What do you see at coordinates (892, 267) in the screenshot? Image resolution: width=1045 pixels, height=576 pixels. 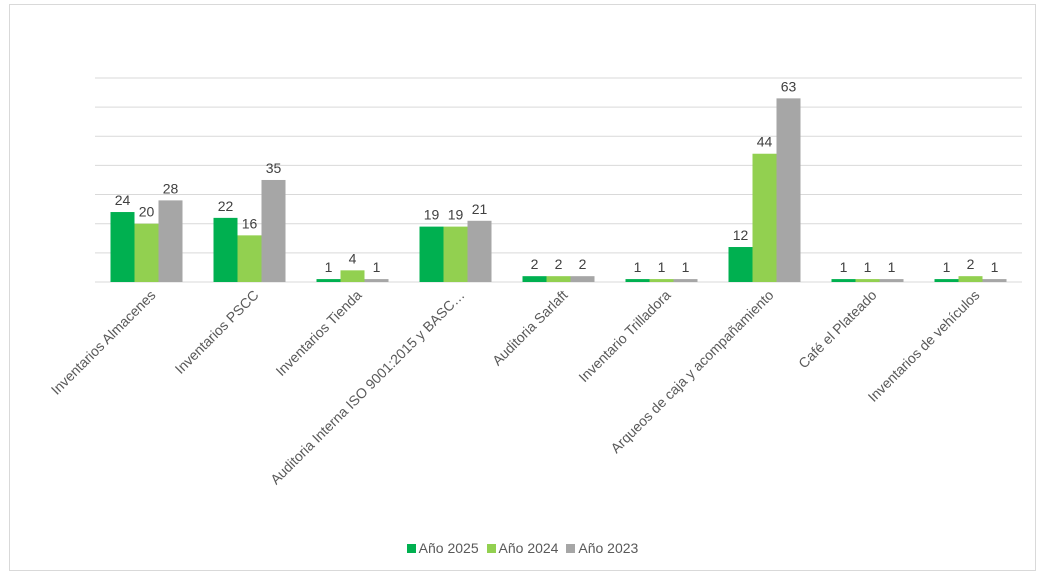 I see `data-label-2-7: 1` at bounding box center [892, 267].